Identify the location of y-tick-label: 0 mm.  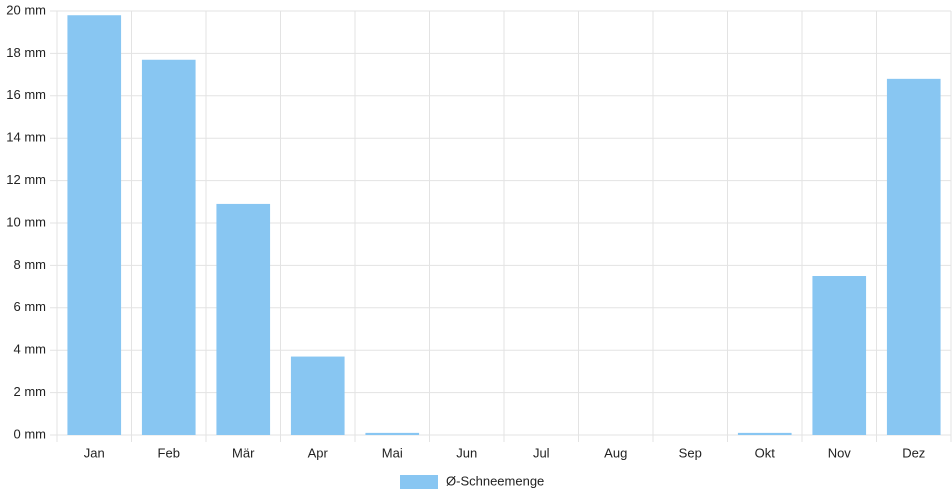
(30, 433).